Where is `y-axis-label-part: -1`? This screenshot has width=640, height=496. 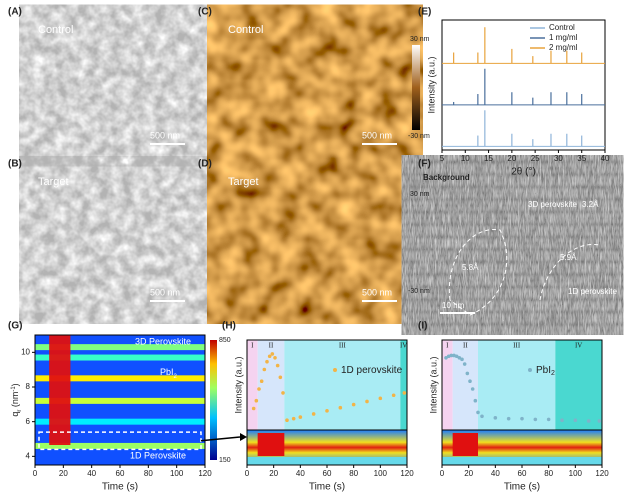
y-axis-label-part: -1 is located at coordinates (14, 389).